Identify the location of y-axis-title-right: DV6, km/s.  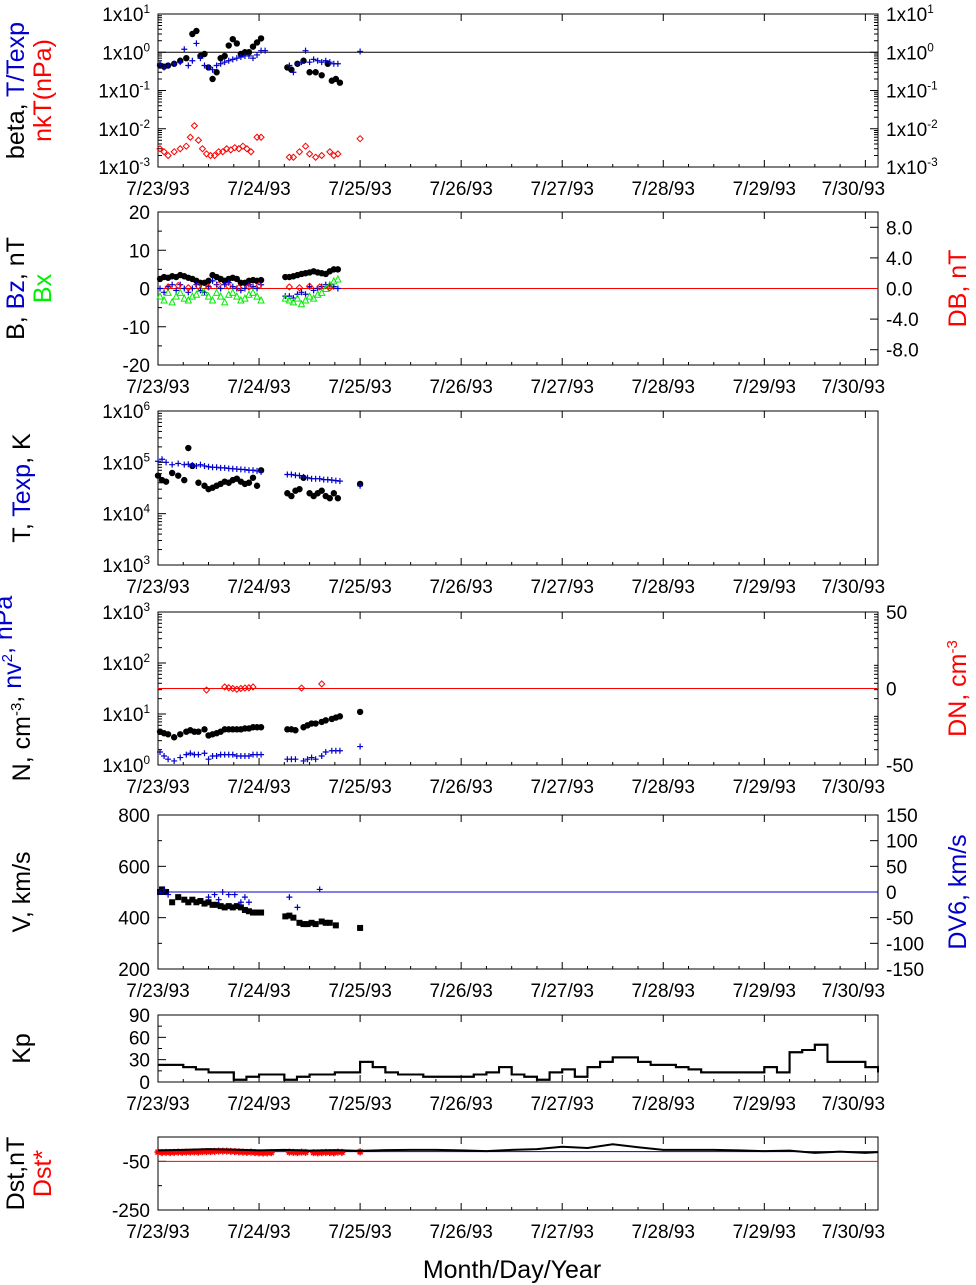
(958, 891).